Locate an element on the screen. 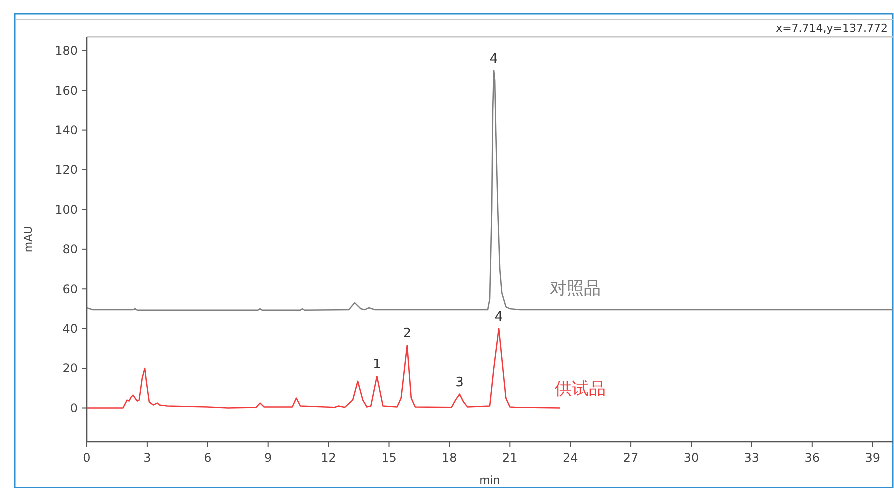 This screenshot has height=488, width=894. x-tick-label: 36 is located at coordinates (812, 458).